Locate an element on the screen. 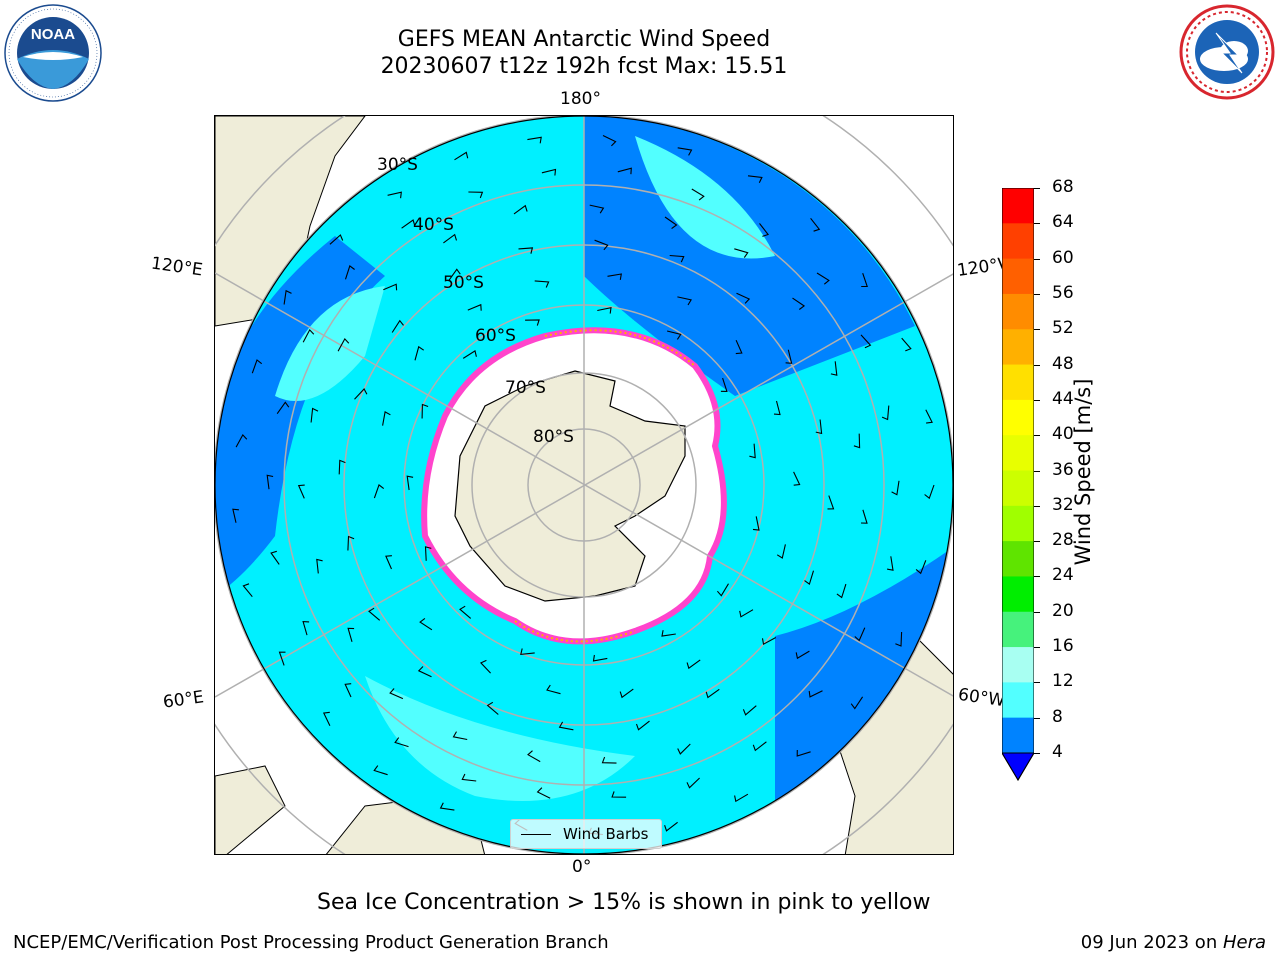 The width and height of the screenshot is (1280, 960). colorbar-tick-label: 32 is located at coordinates (1063, 504).